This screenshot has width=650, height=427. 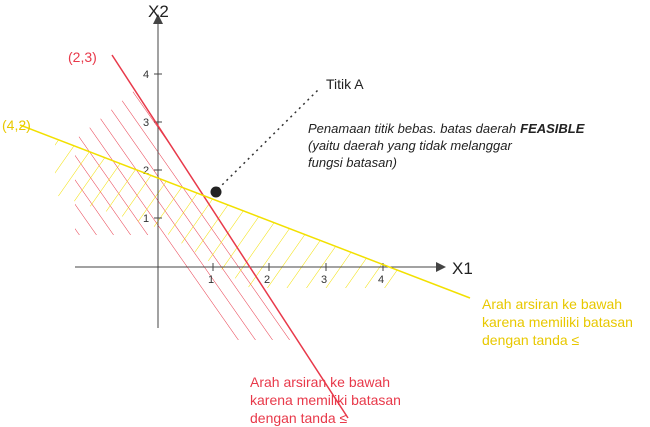 I want to click on description-line: (yaitu daerah yang tidak melanggar, so click(x=410, y=145).